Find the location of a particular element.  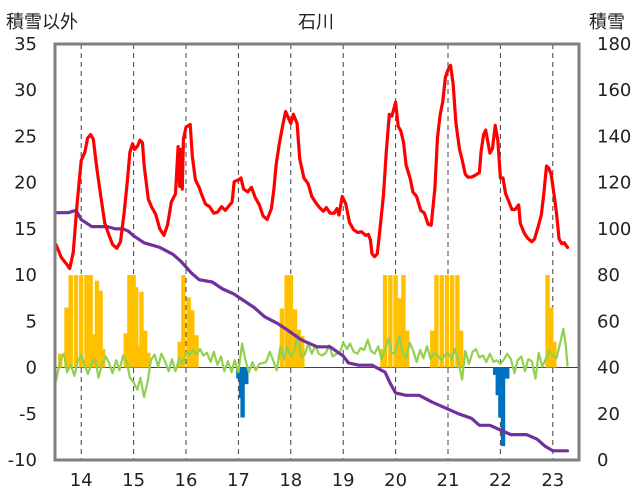

x-tick-label: 16 is located at coordinates (186, 480).